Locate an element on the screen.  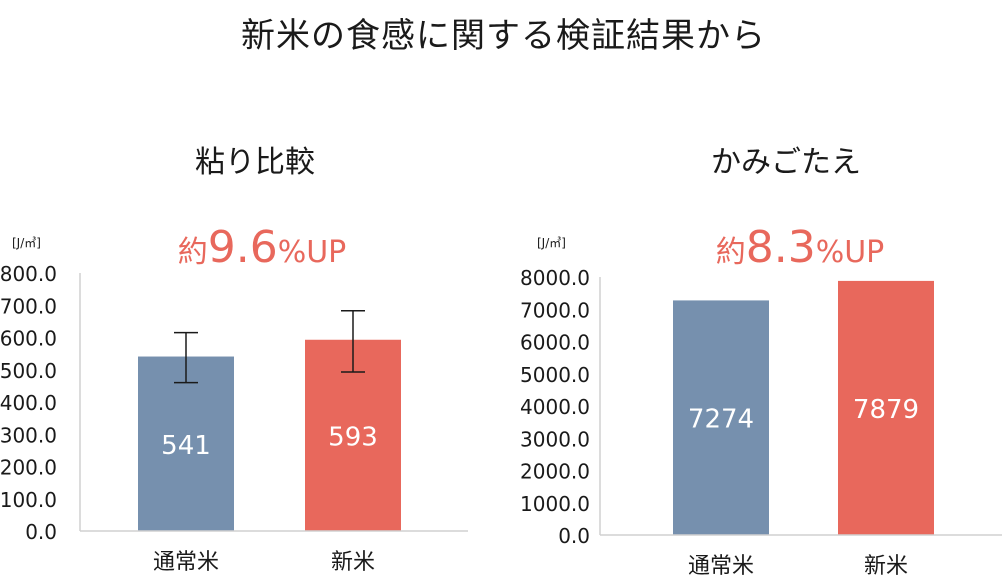
headline: 約8.3%UP is located at coordinates (800, 247).